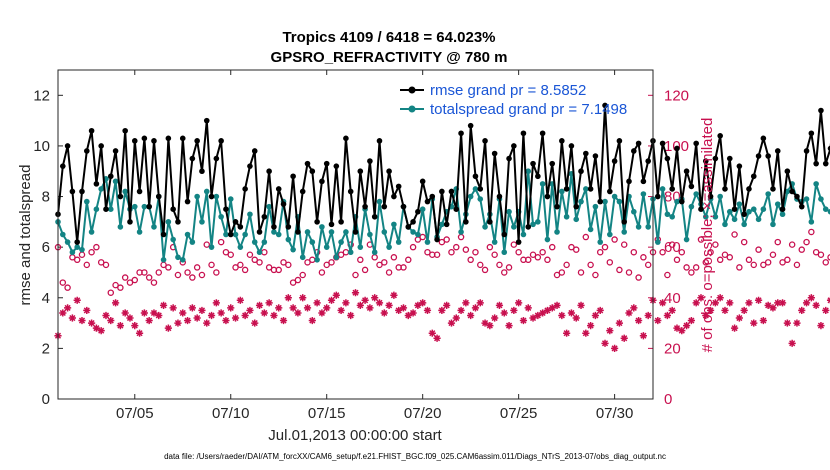 The height and width of the screenshot is (470, 830). Describe the element at coordinates (388, 37) in the screenshot. I see `chart-title-line1: Tropics 4109 / 6418 = 64.023%` at that location.